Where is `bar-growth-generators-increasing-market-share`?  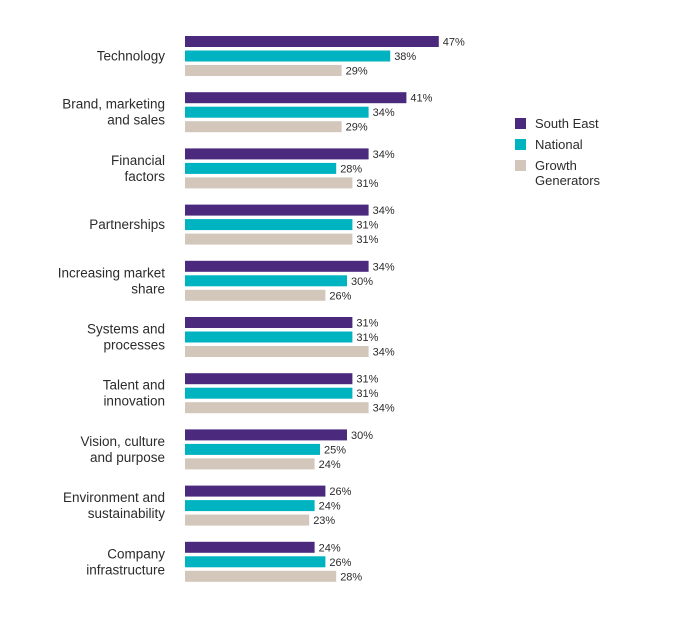
bar-growth-generators-increasing-market-share is located at coordinates (255, 295).